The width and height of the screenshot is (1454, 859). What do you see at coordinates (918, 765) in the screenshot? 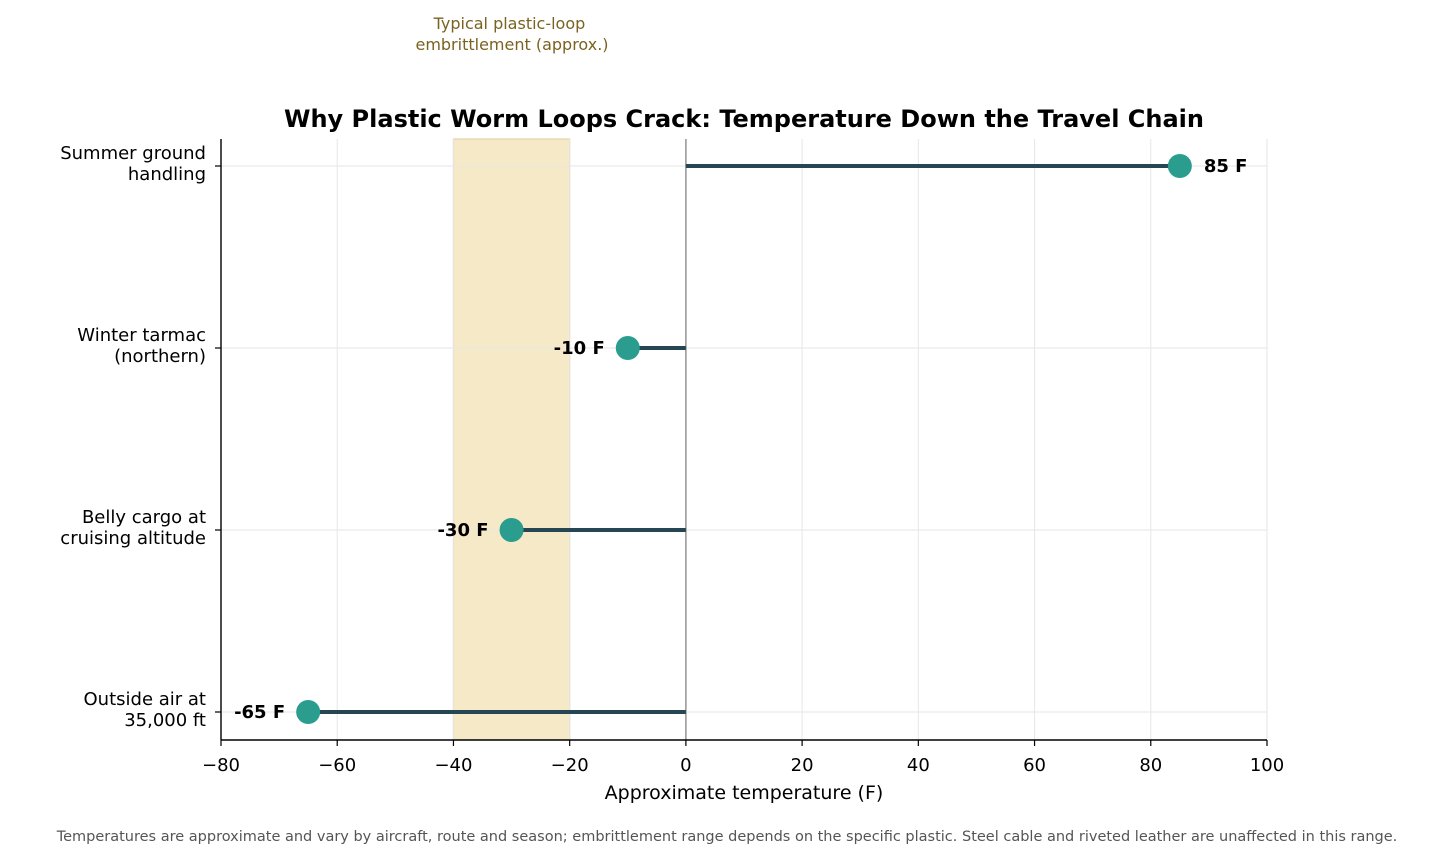
I see `x-tick-label-6: 40` at bounding box center [918, 765].